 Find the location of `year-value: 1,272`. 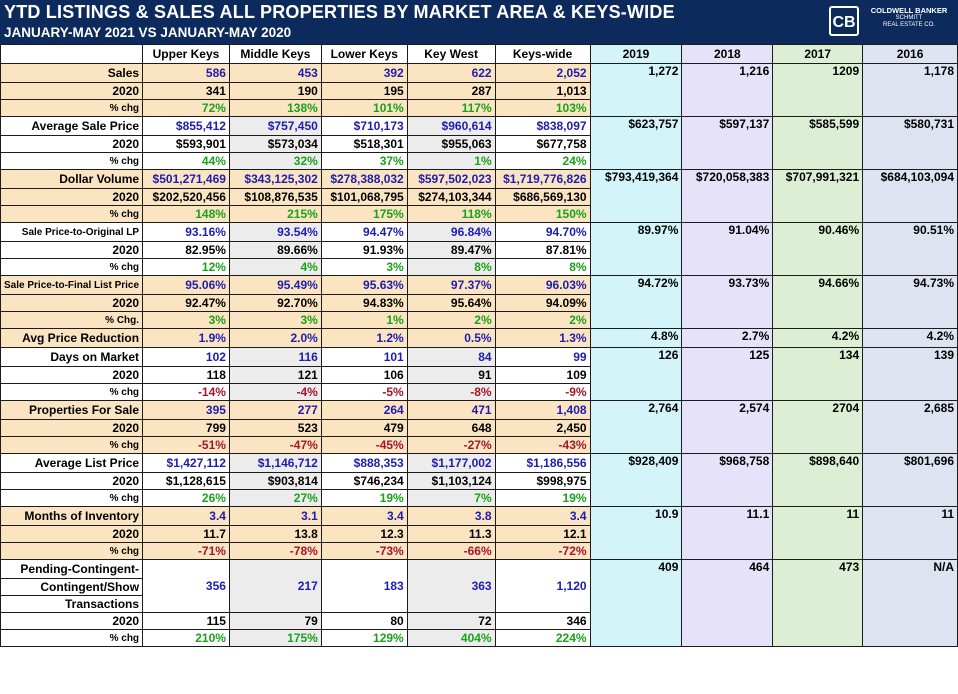

year-value: 1,272 is located at coordinates (636, 90).